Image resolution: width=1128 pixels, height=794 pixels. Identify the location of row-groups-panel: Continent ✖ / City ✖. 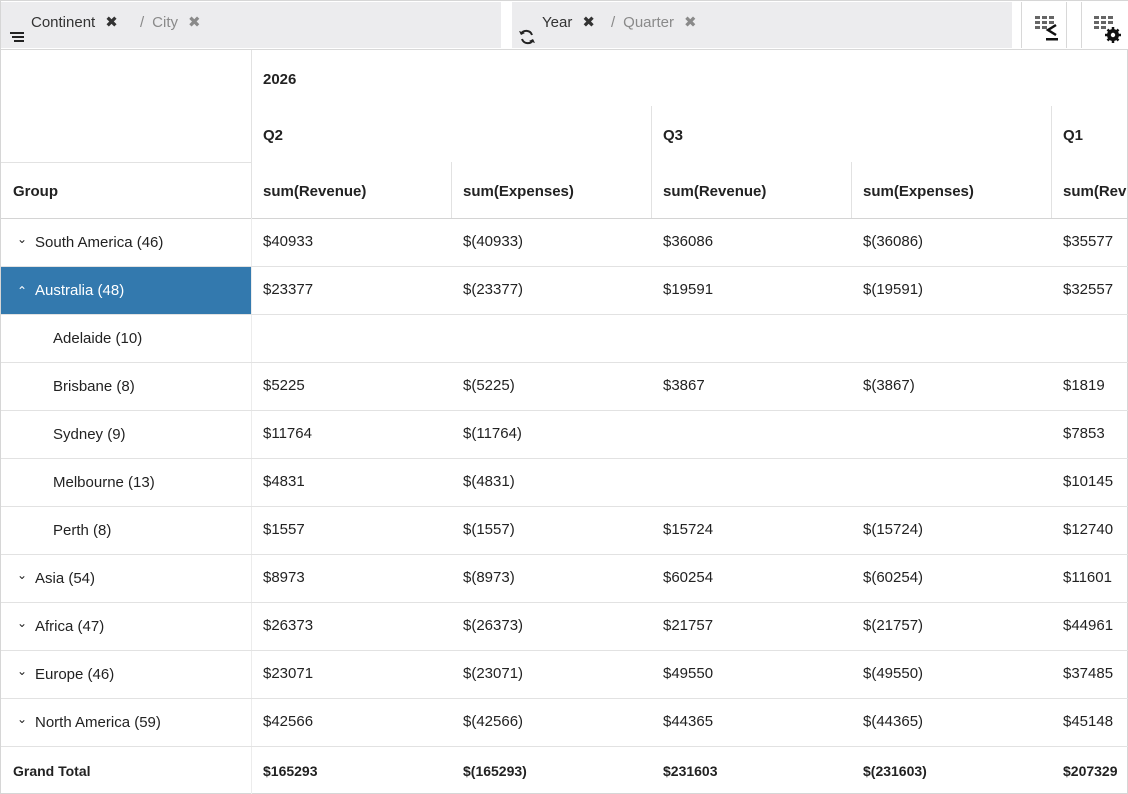
(251, 25).